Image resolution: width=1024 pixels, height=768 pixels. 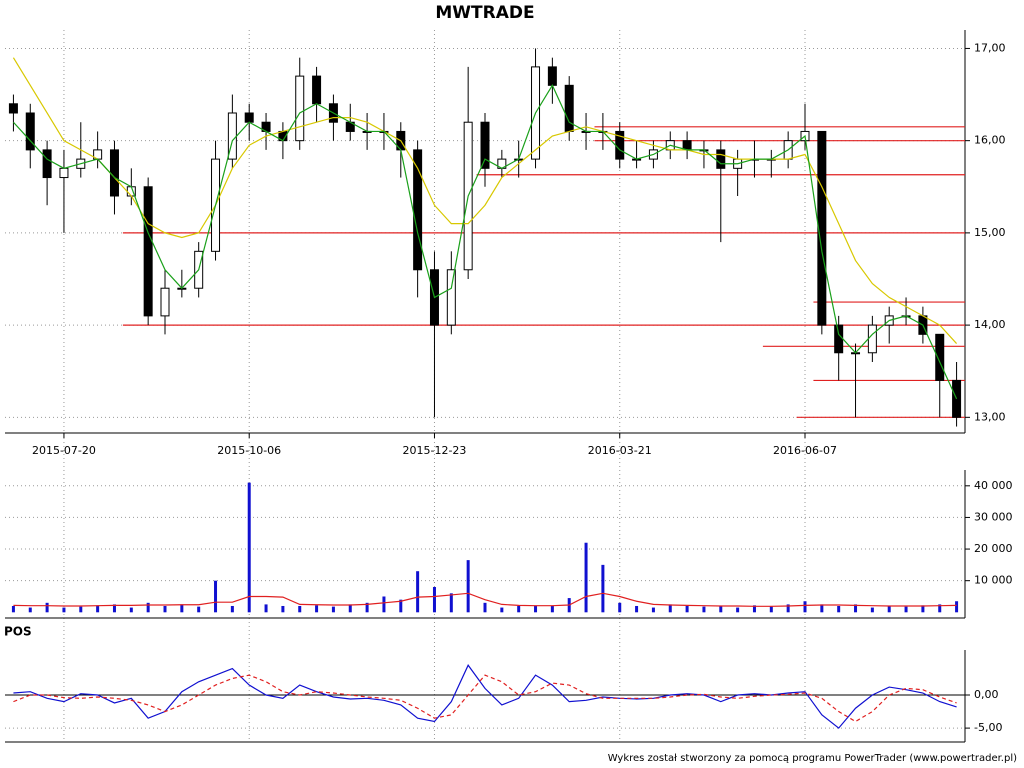 What do you see at coordinates (435, 450) in the screenshot?
I see `x-tick-label: 2015-12-23` at bounding box center [435, 450].